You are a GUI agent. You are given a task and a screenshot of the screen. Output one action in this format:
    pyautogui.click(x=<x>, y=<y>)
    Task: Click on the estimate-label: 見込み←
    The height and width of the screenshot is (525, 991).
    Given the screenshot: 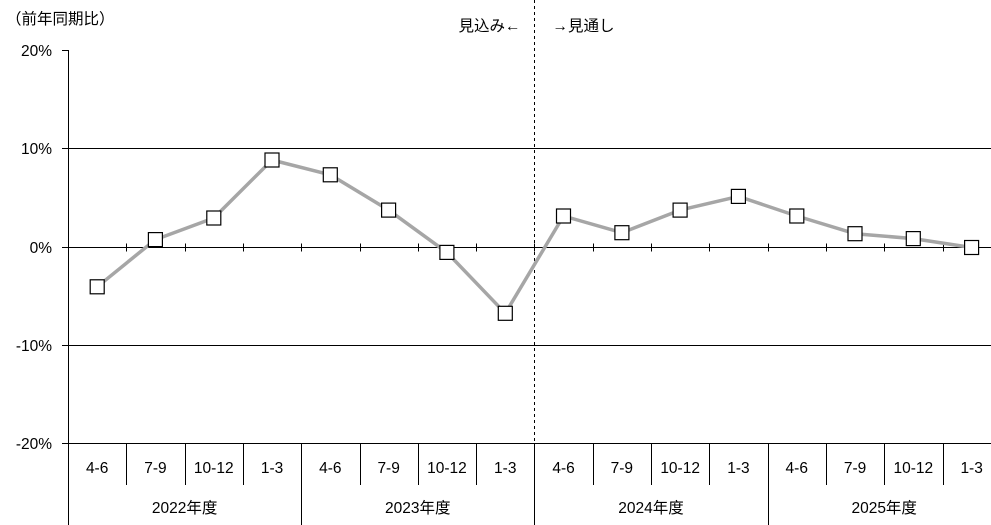 What is the action you would take?
    pyautogui.click(x=489, y=26)
    